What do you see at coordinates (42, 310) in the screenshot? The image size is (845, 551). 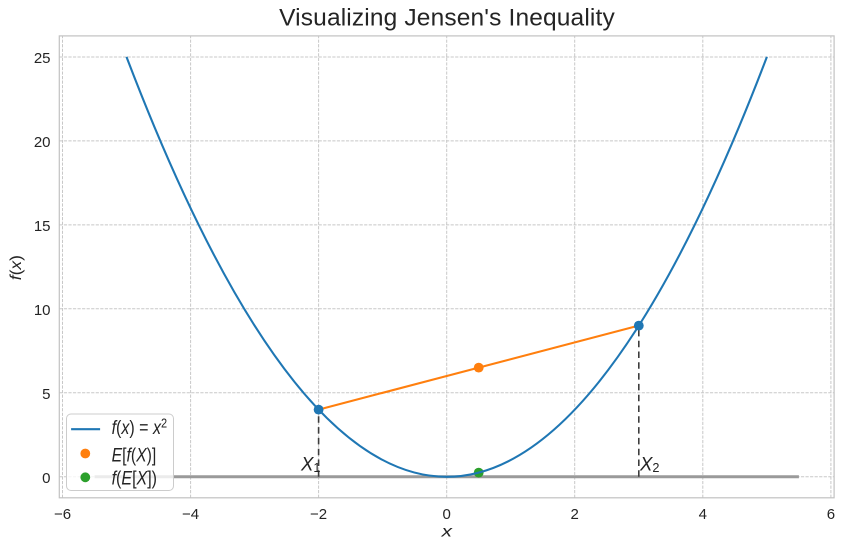 I see `svg-text: 10` at bounding box center [42, 310].